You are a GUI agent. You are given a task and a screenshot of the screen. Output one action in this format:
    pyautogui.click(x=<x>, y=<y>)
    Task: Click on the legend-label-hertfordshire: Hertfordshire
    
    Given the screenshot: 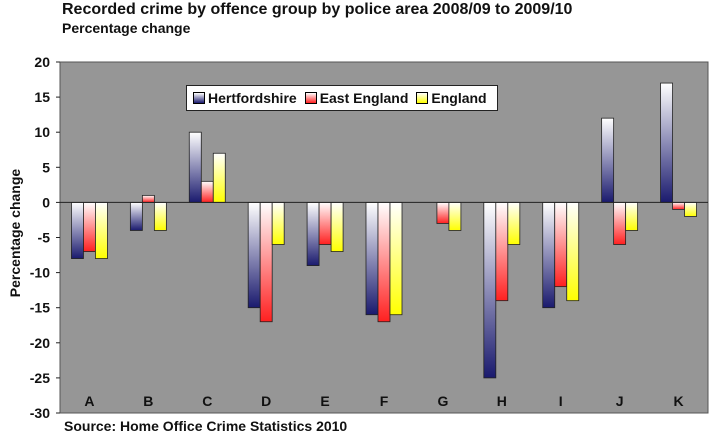 What is the action you would take?
    pyautogui.click(x=252, y=98)
    